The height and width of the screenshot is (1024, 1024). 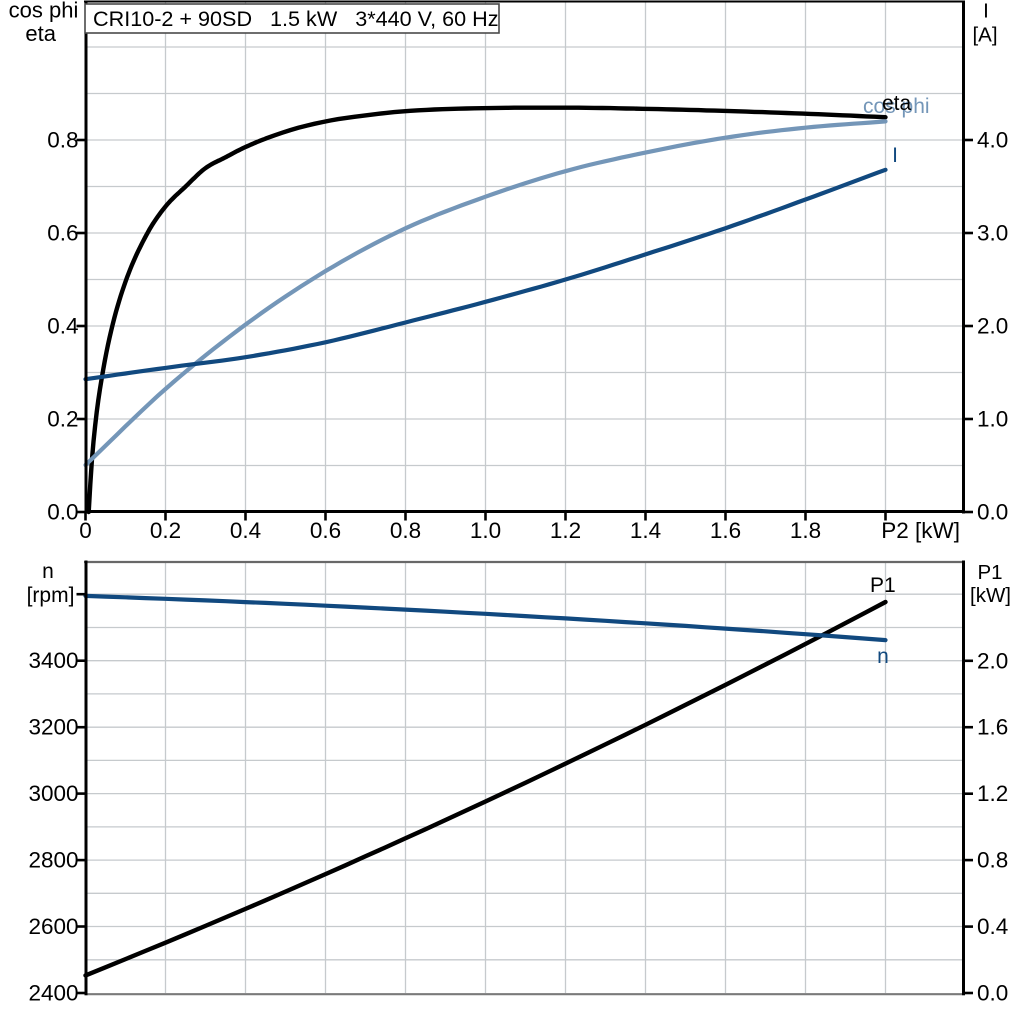 What do you see at coordinates (53, 993) in the screenshot?
I see `svg-text: 2400` at bounding box center [53, 993].